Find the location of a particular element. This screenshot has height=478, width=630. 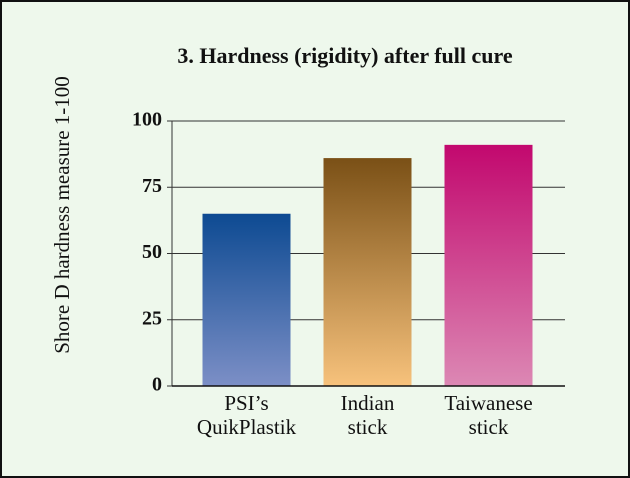

y-axis-label: Shore D hardness measure 1-100 is located at coordinates (62, 215).